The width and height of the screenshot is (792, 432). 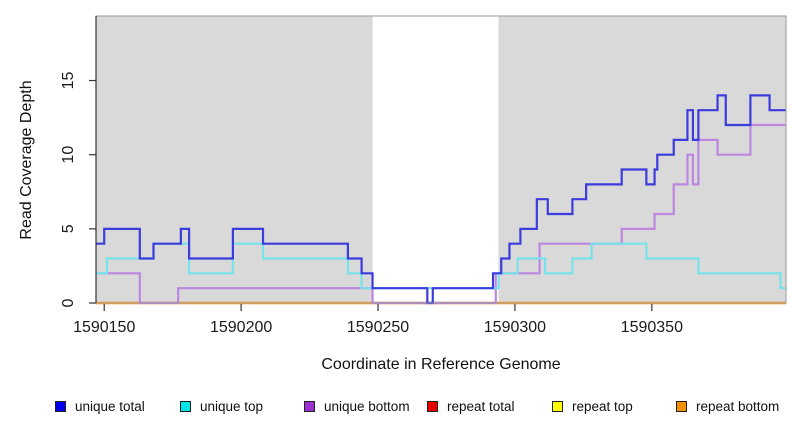 What do you see at coordinates (26, 160) in the screenshot?
I see `y-axis-label: Read Coverage Depth` at bounding box center [26, 160].